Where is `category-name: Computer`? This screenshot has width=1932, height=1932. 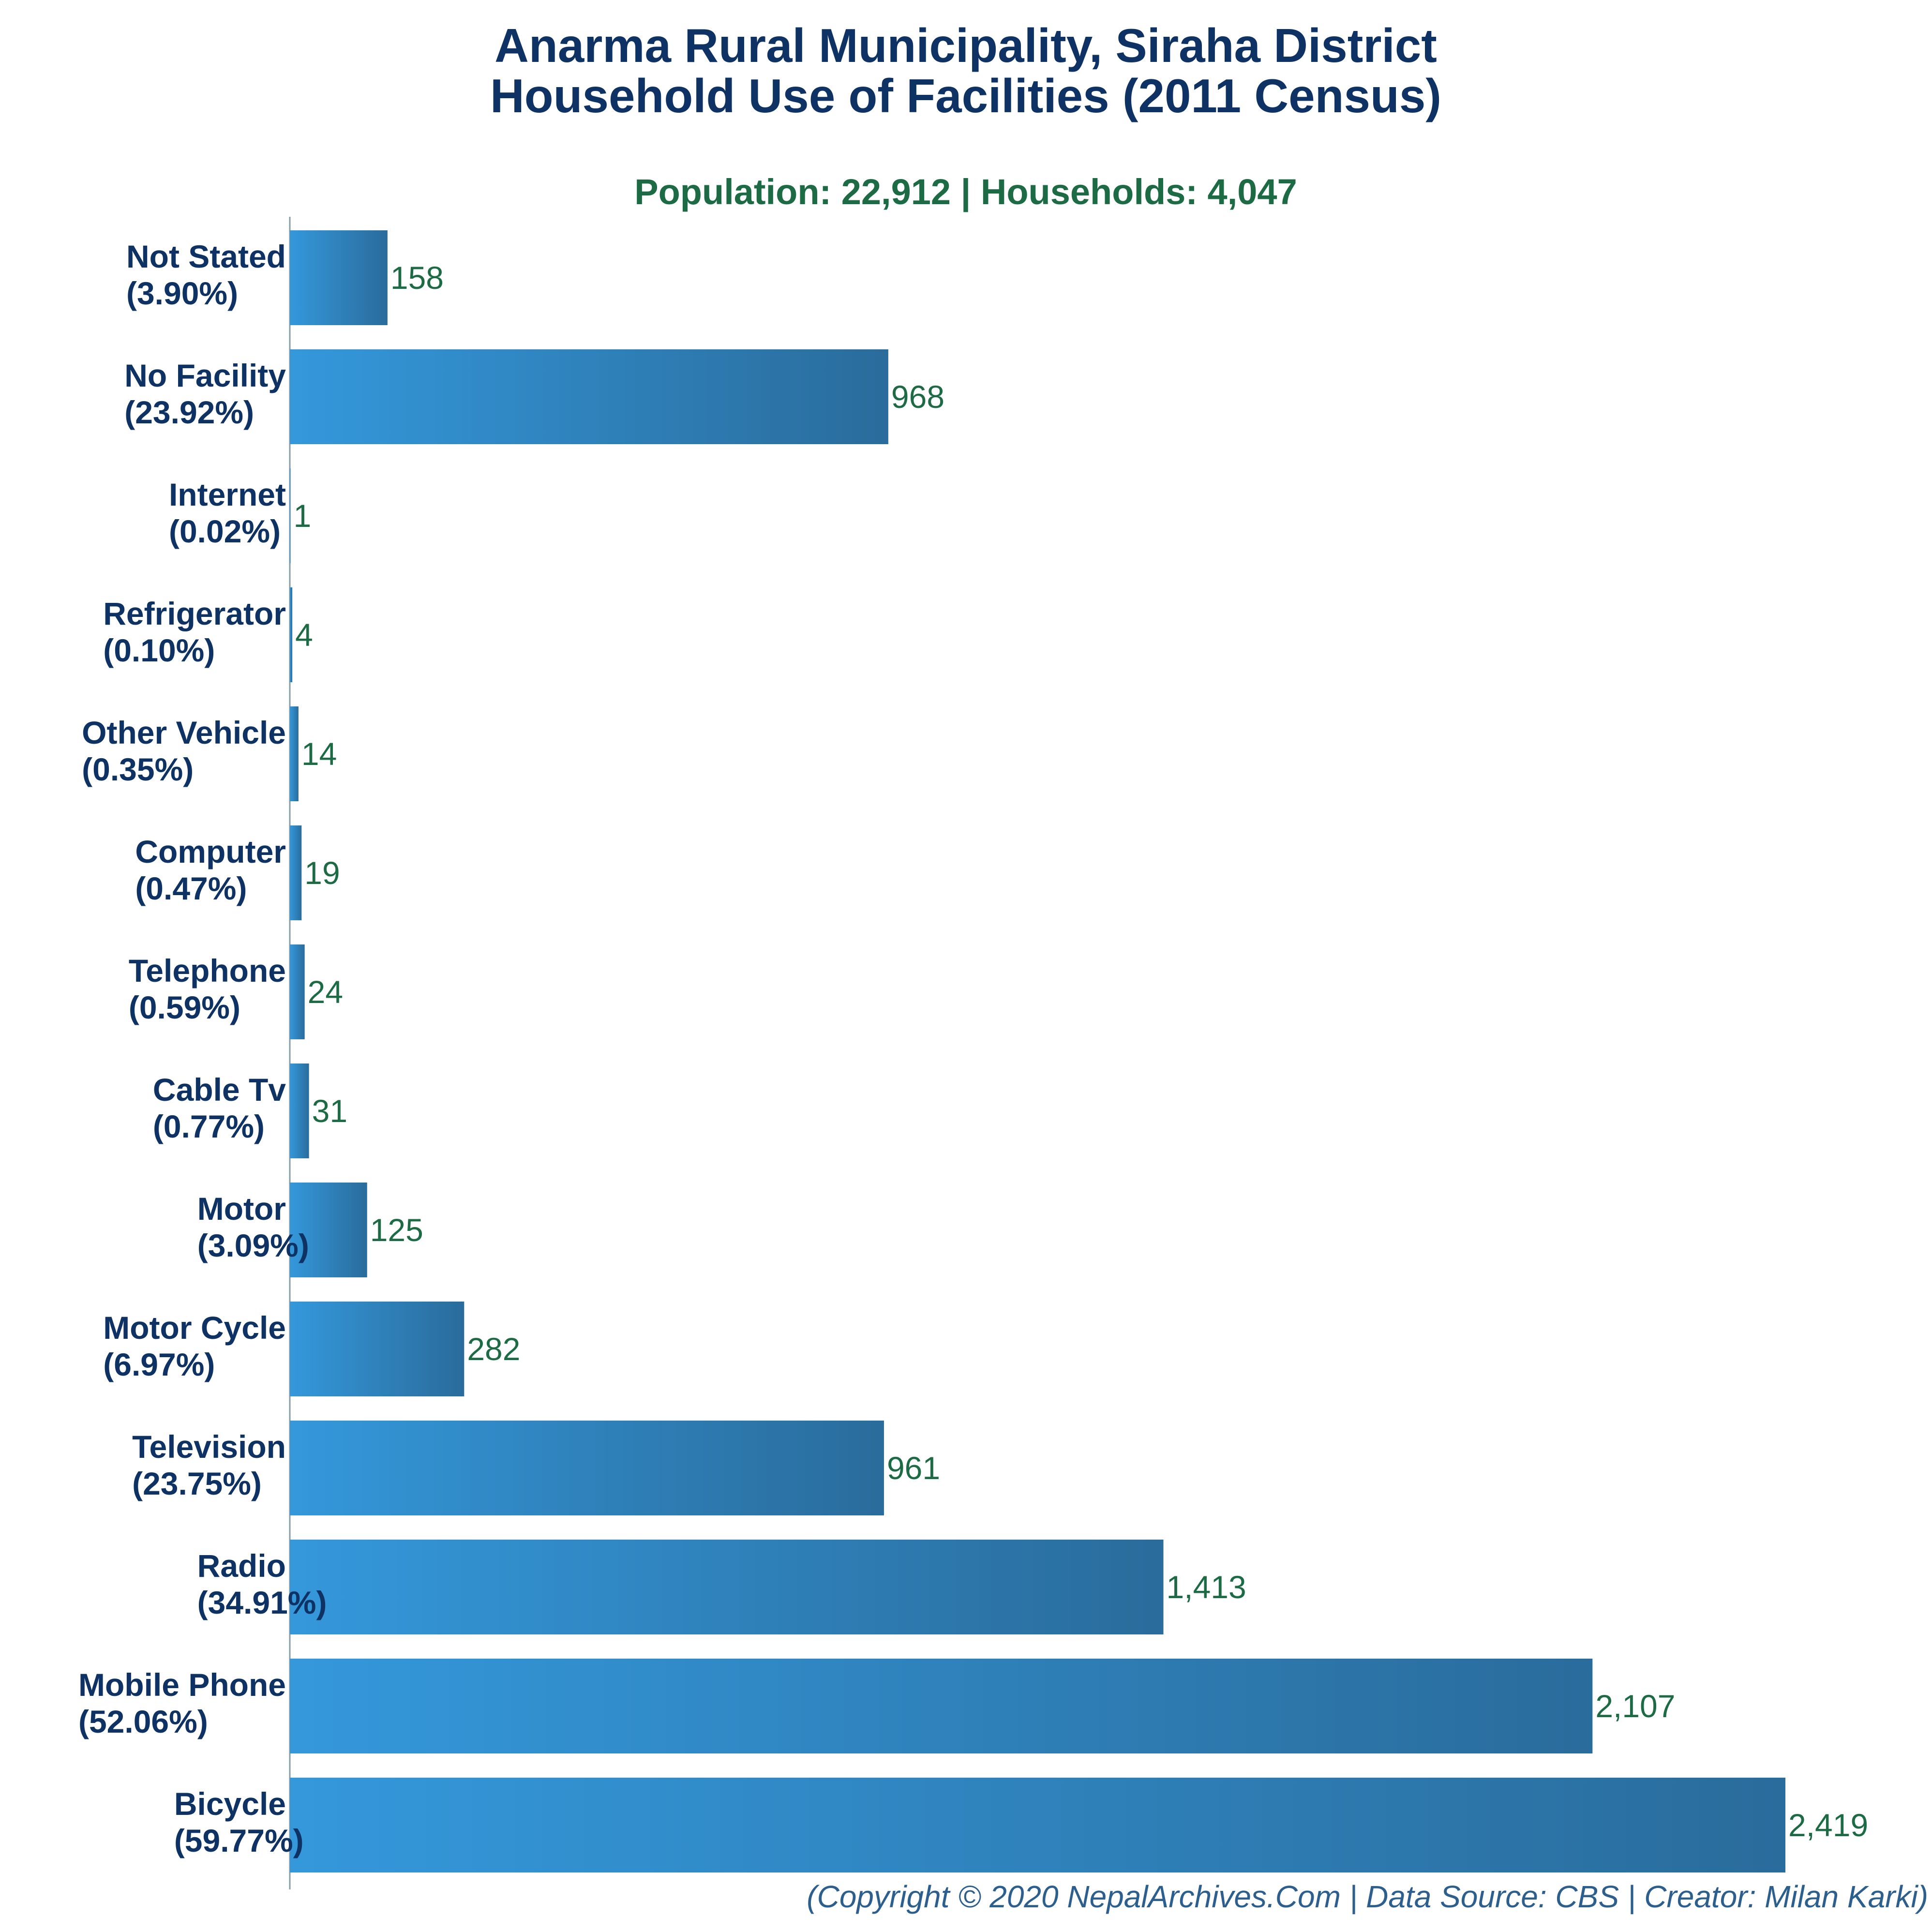 category-name: Computer is located at coordinates (210, 851).